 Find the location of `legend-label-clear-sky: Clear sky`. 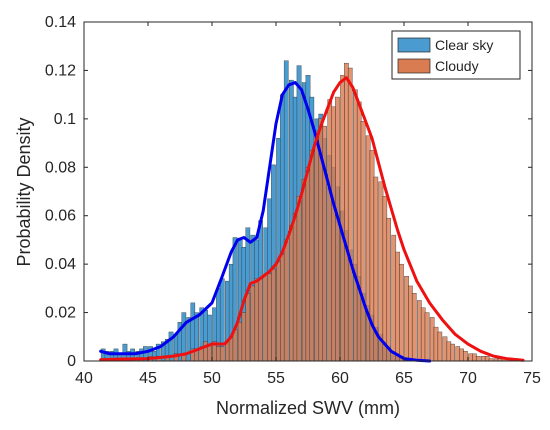

legend-label-clear-sky: Clear sky is located at coordinates (464, 45).